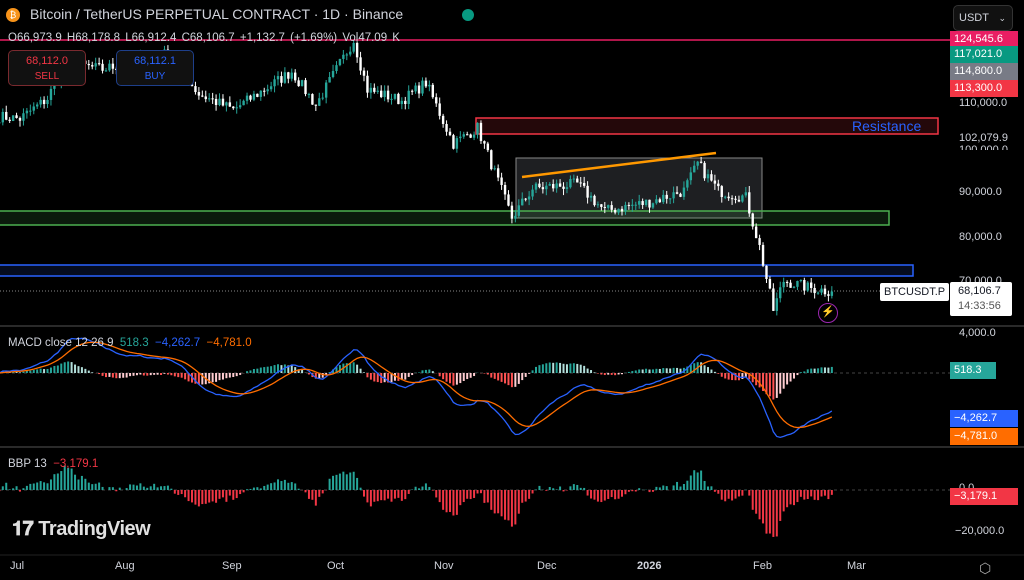 The image size is (1024, 580). Describe the element at coordinates (17, 566) in the screenshot. I see `time-tick: Jul` at that location.